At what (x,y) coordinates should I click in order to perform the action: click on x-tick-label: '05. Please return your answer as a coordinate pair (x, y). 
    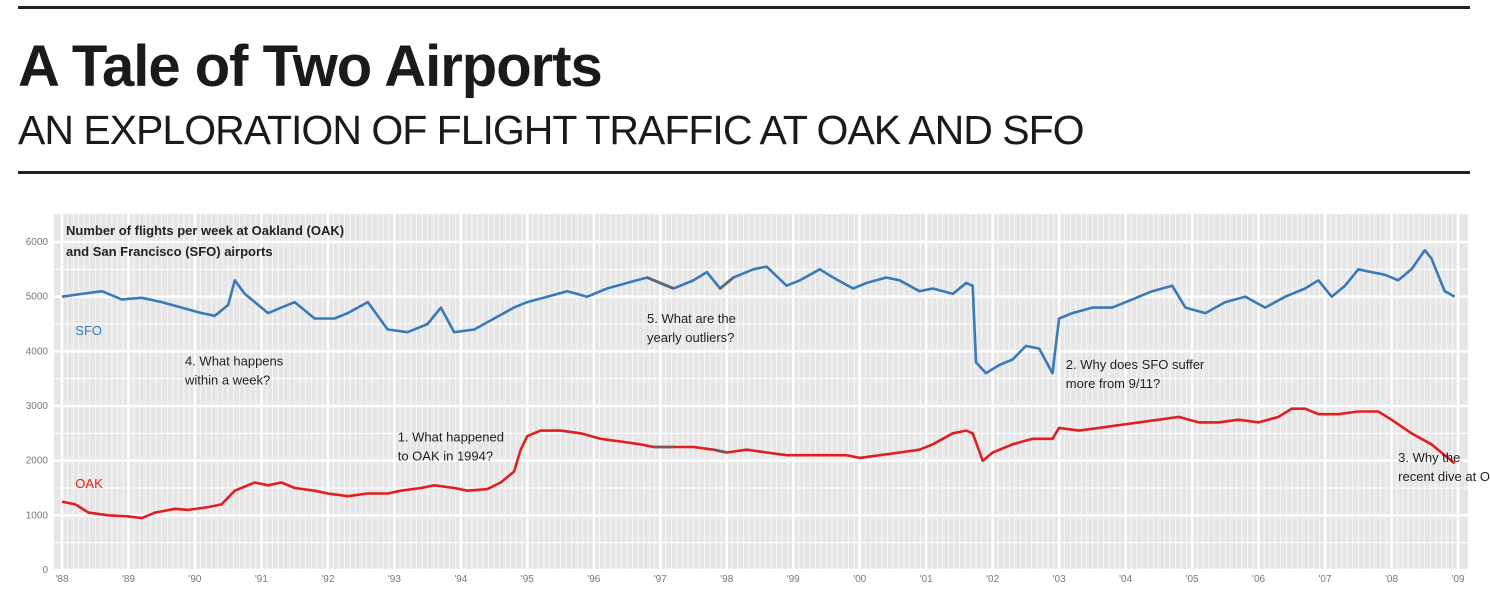
    Looking at the image, I should click on (1192, 579).